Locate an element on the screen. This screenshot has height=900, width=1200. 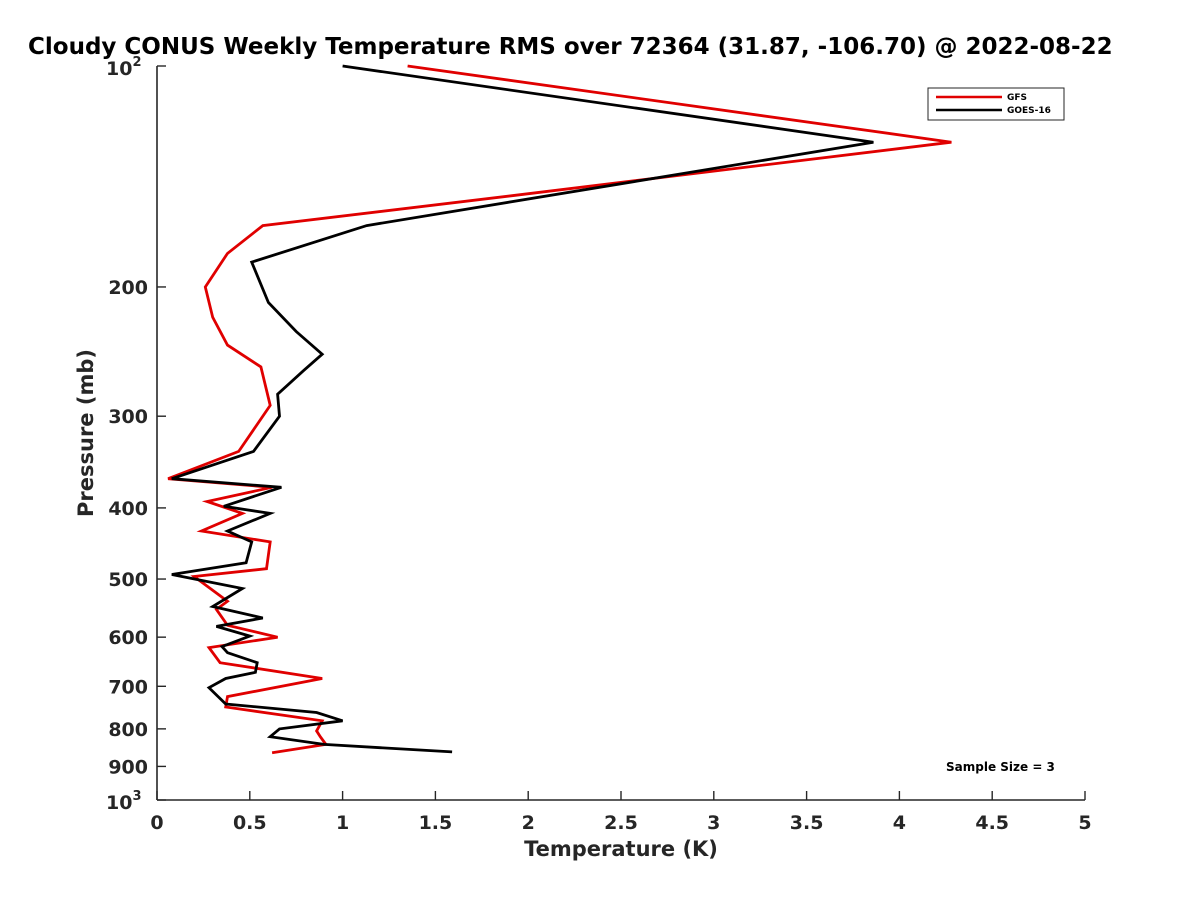
legend-label-gfs: GFS is located at coordinates (1017, 98).